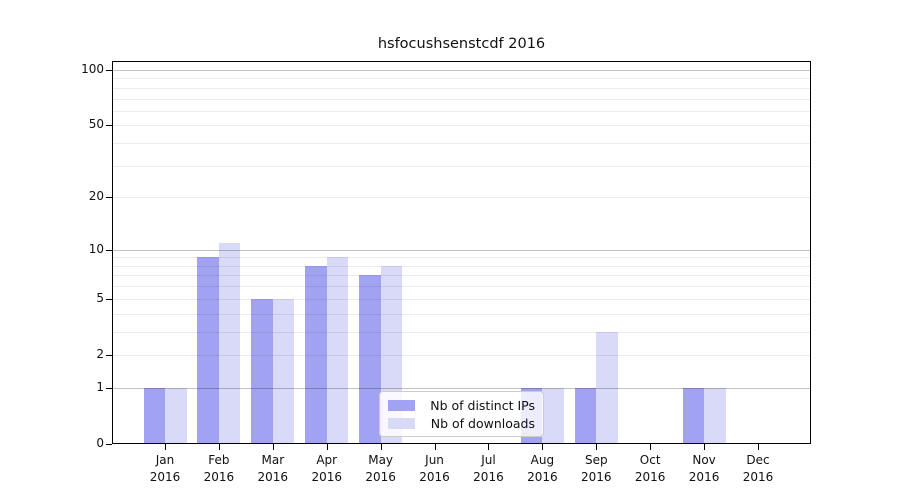 The width and height of the screenshot is (900, 500). What do you see at coordinates (704, 468) in the screenshot?
I see `x-tick-label-nov: Nov 2016` at bounding box center [704, 468].